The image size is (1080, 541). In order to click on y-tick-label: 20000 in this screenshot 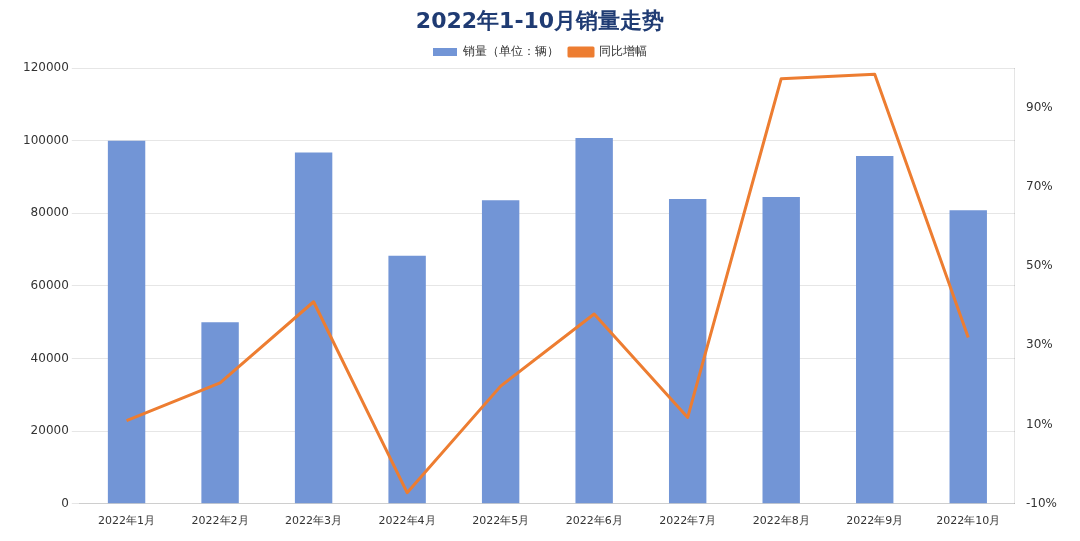, I will do `click(49, 430)`.